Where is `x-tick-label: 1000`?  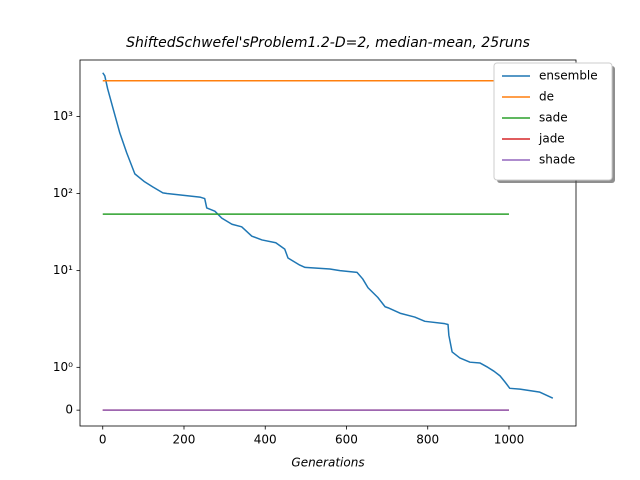
x-tick-label: 1000 is located at coordinates (509, 440).